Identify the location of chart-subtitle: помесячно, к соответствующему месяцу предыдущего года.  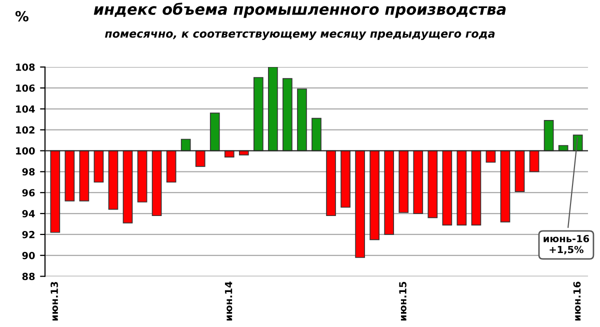
(300, 35).